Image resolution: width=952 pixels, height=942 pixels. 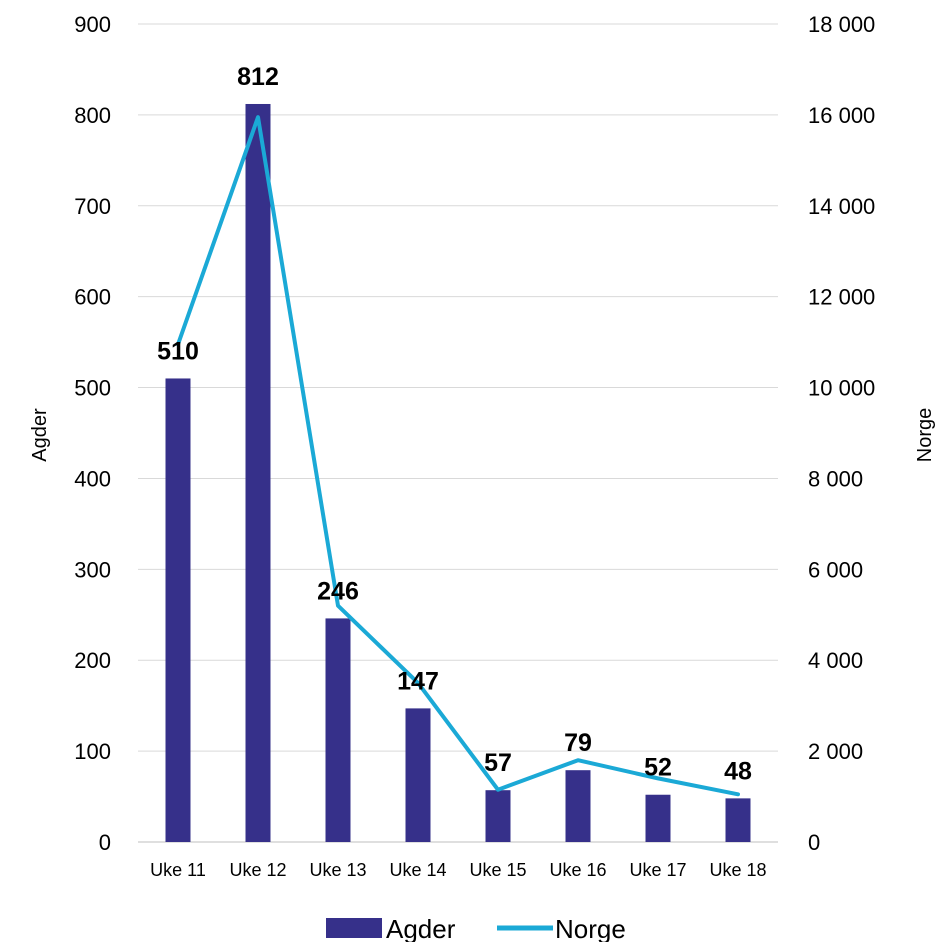 I want to click on data-label: 147, so click(x=418, y=681).